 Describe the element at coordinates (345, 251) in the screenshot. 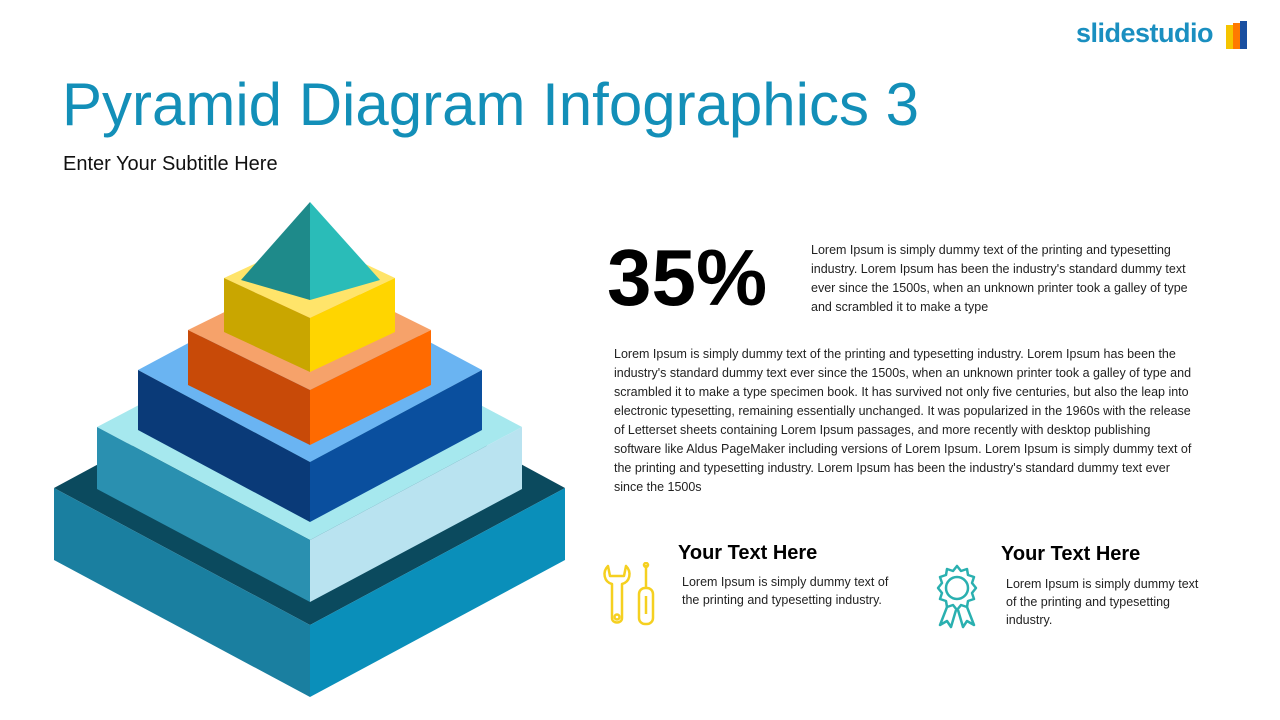

I see `pyramid-apex-right` at that location.